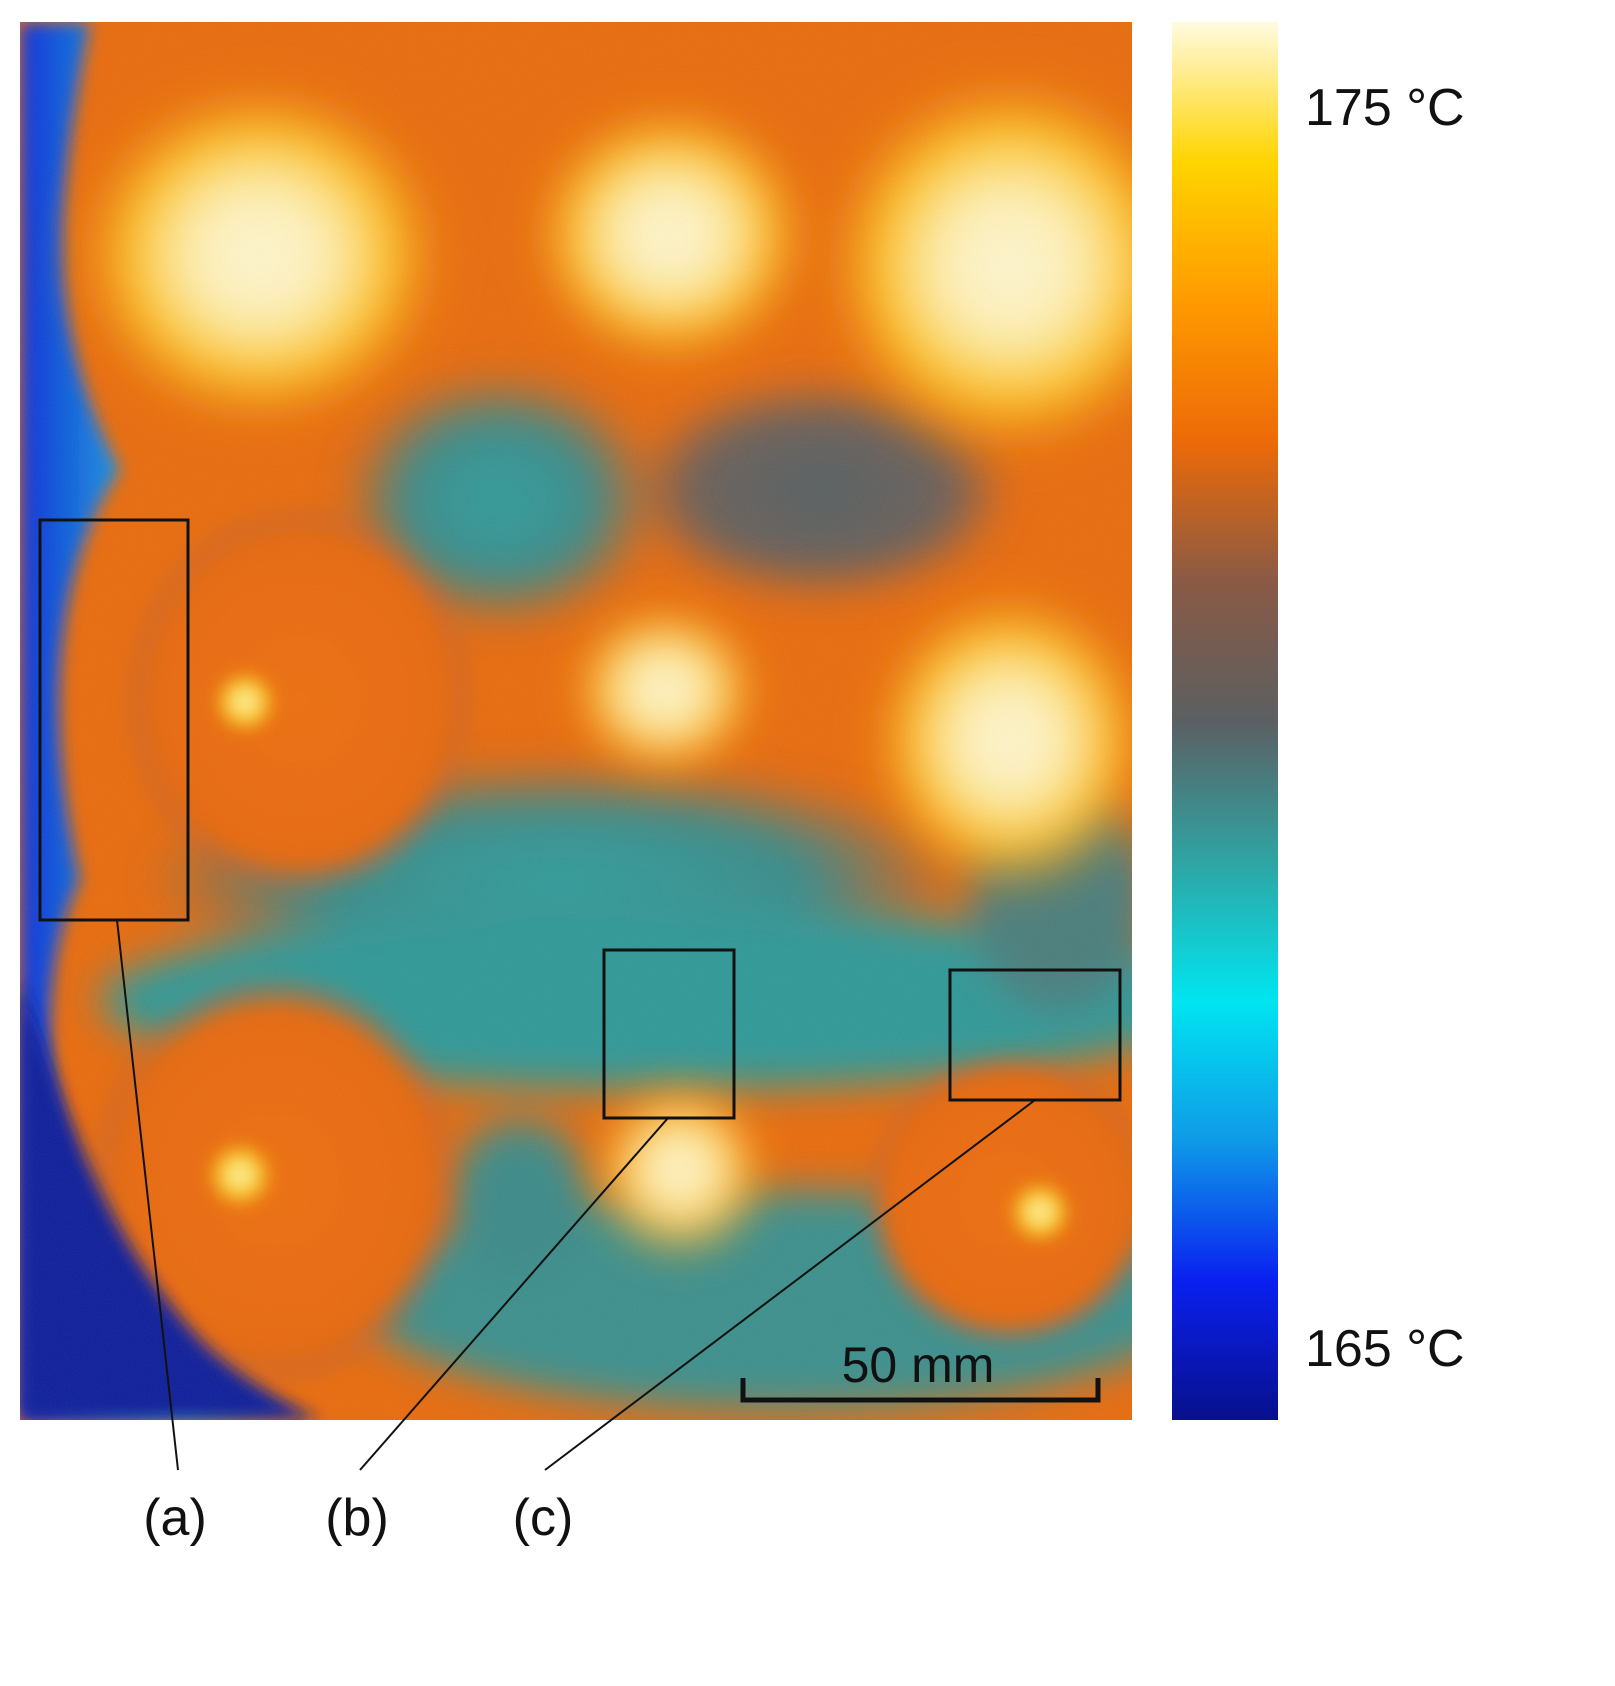 Image resolution: width=1615 pixels, height=1686 pixels. Describe the element at coordinates (669, 1034) in the screenshot. I see `region-box-b` at that location.